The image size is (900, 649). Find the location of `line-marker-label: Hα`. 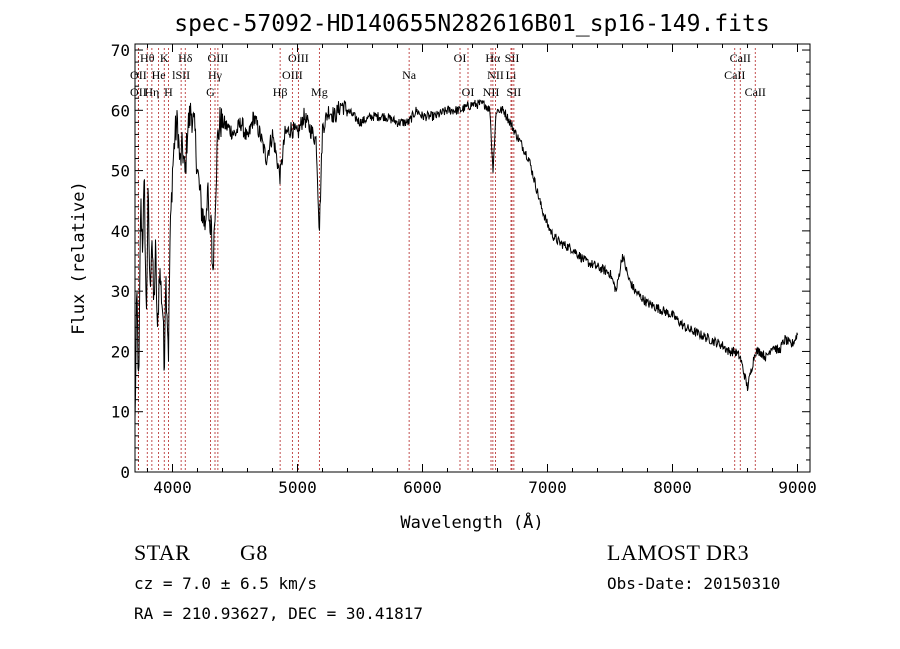

line-marker-label: Hα is located at coordinates (493, 58).